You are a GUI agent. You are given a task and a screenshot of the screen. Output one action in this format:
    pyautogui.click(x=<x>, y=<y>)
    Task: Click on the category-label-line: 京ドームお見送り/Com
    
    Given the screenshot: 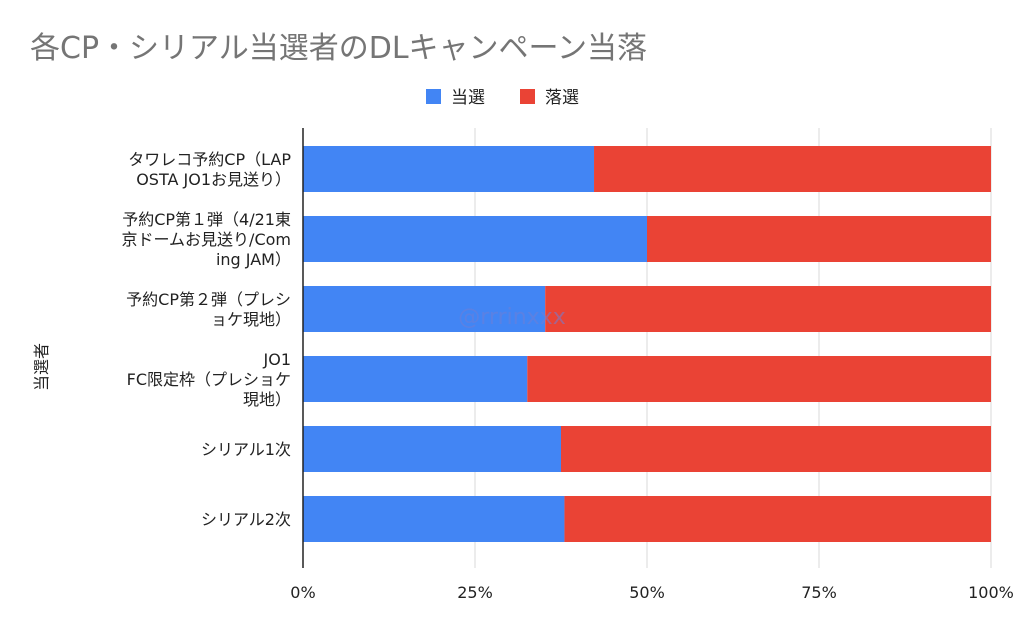 What is the action you would take?
    pyautogui.click(x=206, y=239)
    